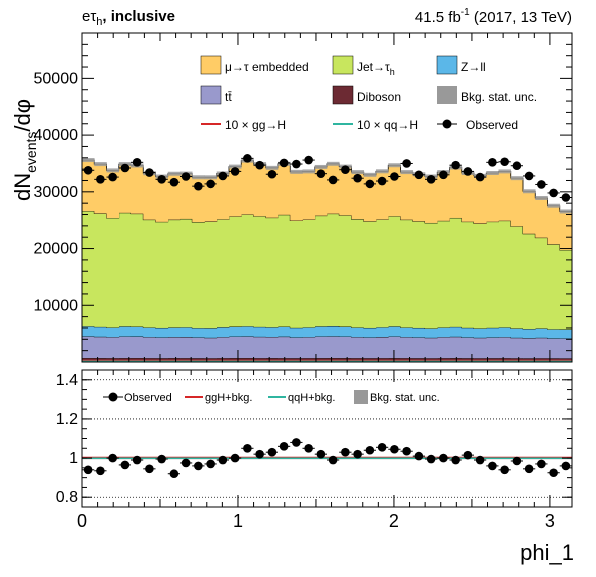 The height and width of the screenshot is (577, 596). What do you see at coordinates (228, 97) in the screenshot?
I see `legend-label-ttbar: tt̄` at bounding box center [228, 97].